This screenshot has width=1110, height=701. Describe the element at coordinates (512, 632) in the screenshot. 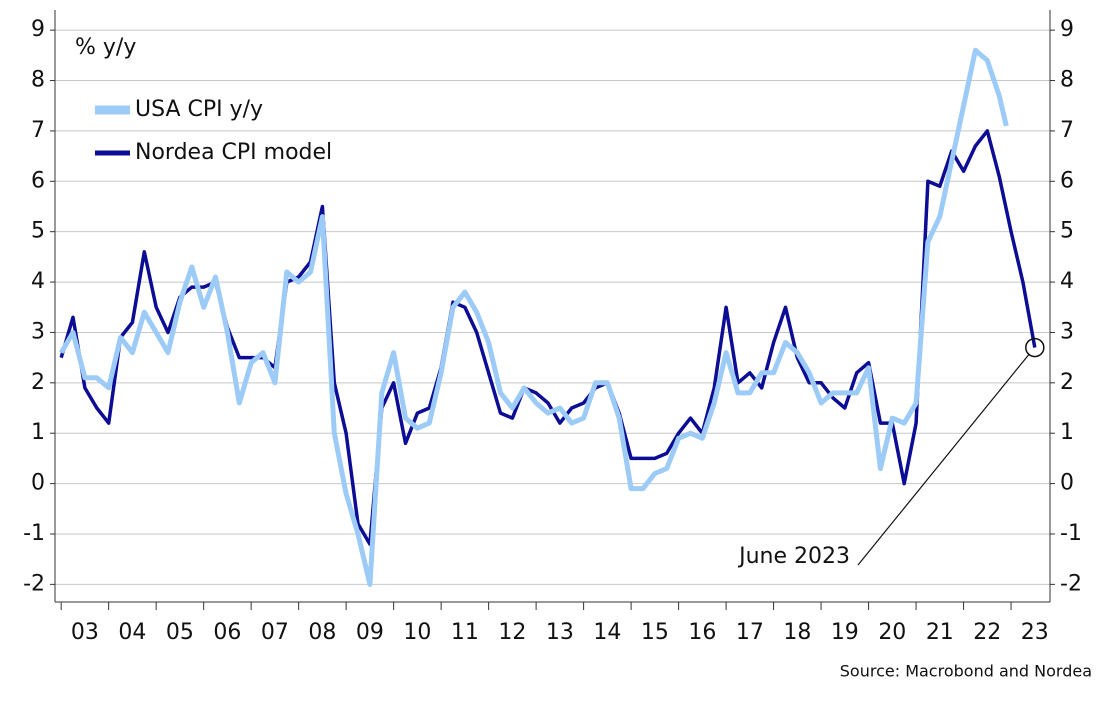

I see `x-tick-label: 12` at that location.